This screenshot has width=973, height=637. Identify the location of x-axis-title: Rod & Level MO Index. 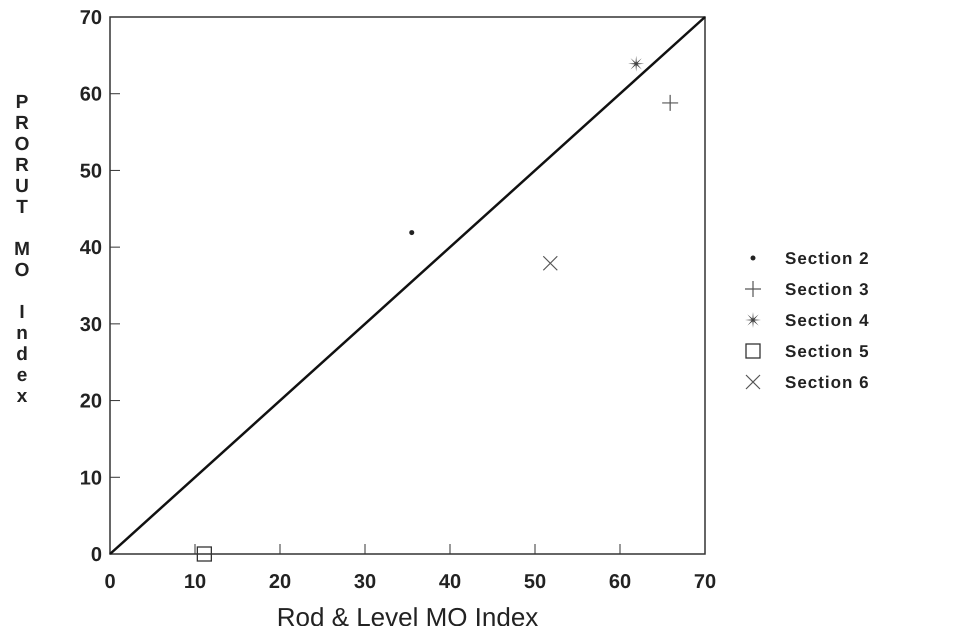
(407, 617).